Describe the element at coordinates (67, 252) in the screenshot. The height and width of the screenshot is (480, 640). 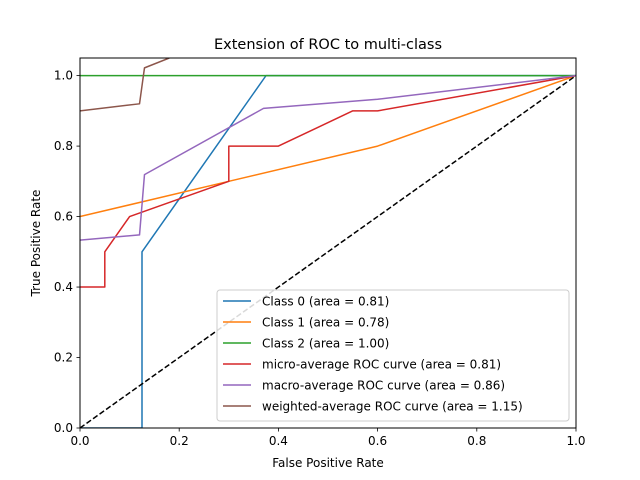
I see `y-axis-ticks: 0.0 0.2 0.4 0.6 0.8 1.0` at that location.